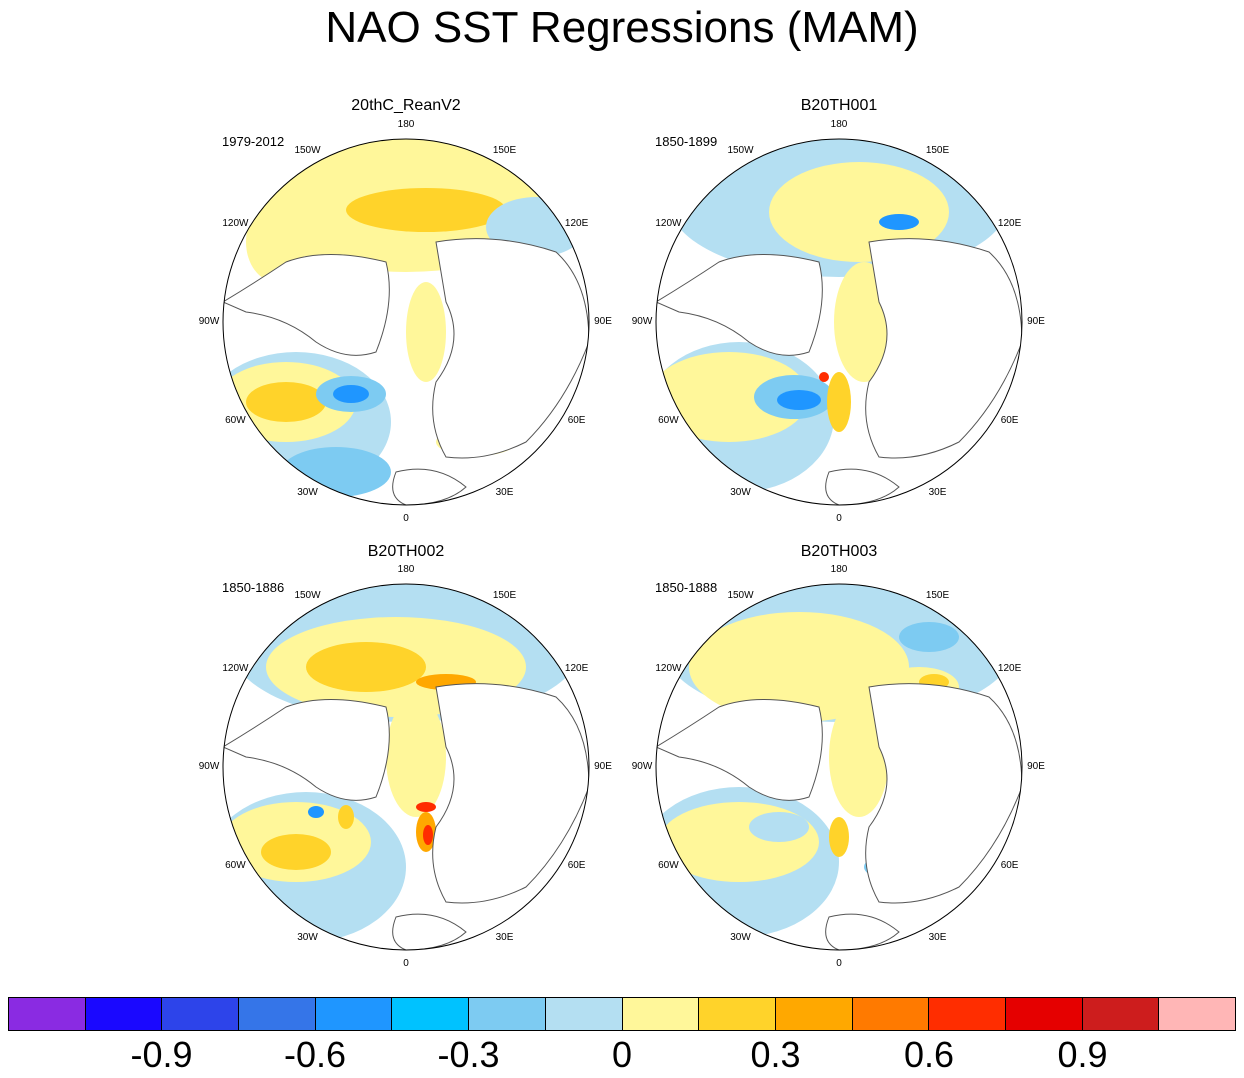 Image resolution: width=1244 pixels, height=1078 pixels. What do you see at coordinates (1082, 1054) in the screenshot?
I see `colorbar-tick-label: 0.9` at bounding box center [1082, 1054].